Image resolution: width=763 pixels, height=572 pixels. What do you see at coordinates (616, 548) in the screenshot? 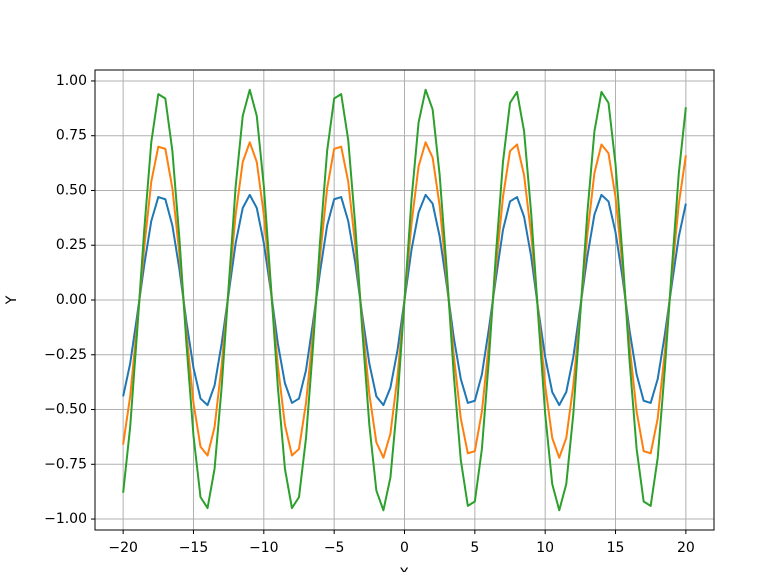
I see `x-tick-label: 15` at bounding box center [616, 548].